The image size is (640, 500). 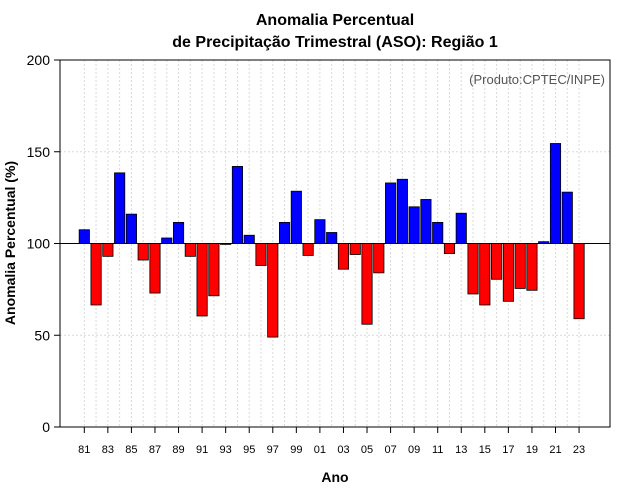 What do you see at coordinates (379, 258) in the screenshot?
I see `bar-2006` at bounding box center [379, 258].